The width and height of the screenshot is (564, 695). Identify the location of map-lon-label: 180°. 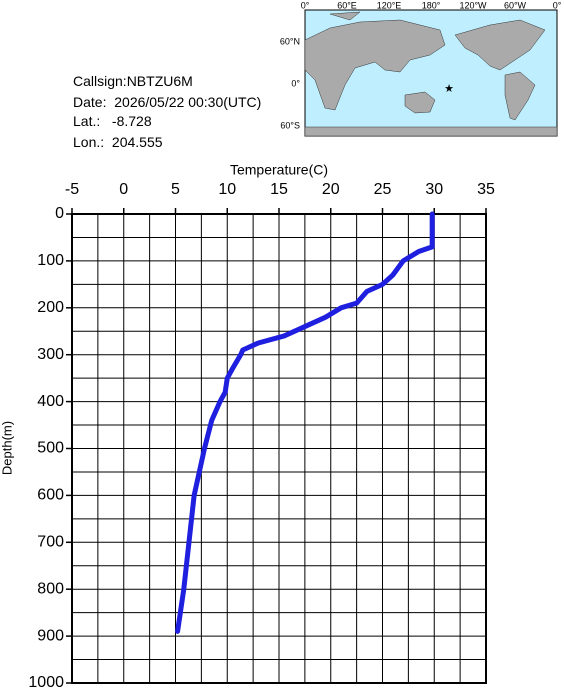
(431, 5).